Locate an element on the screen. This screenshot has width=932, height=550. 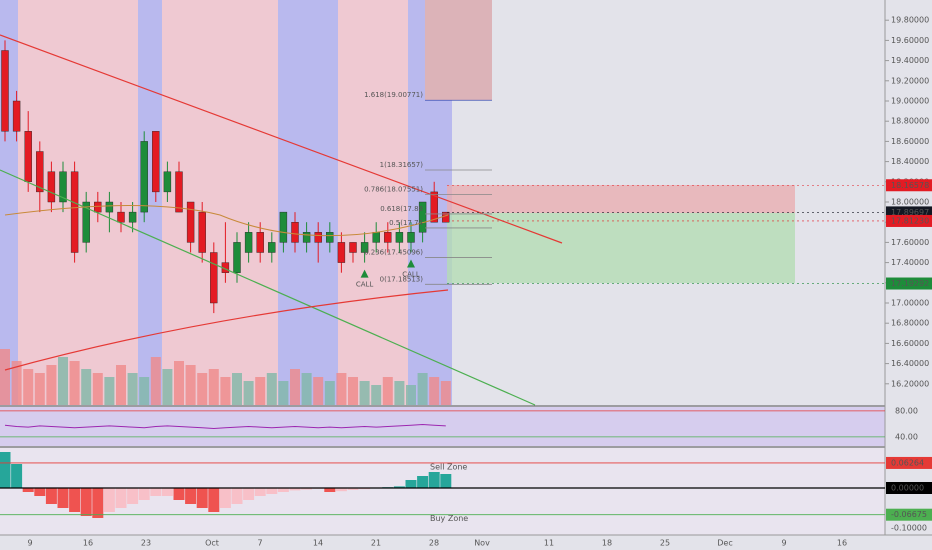
x-tick-label: Nov is located at coordinates (482, 543).